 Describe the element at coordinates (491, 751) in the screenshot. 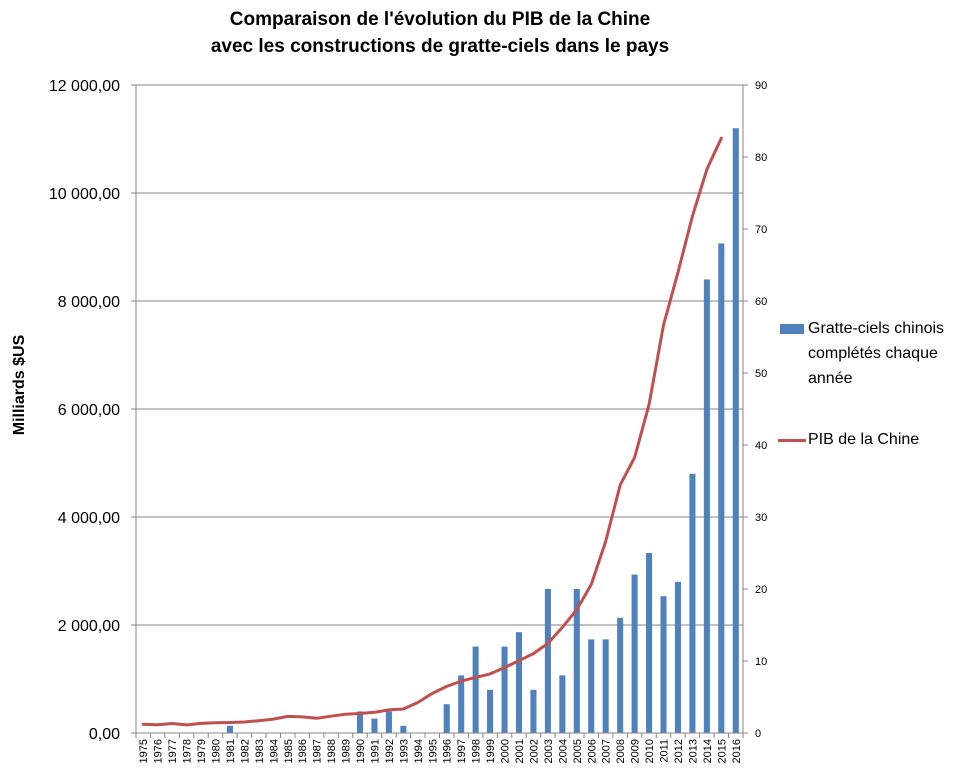

I see `x-tick-label: 1999` at that location.